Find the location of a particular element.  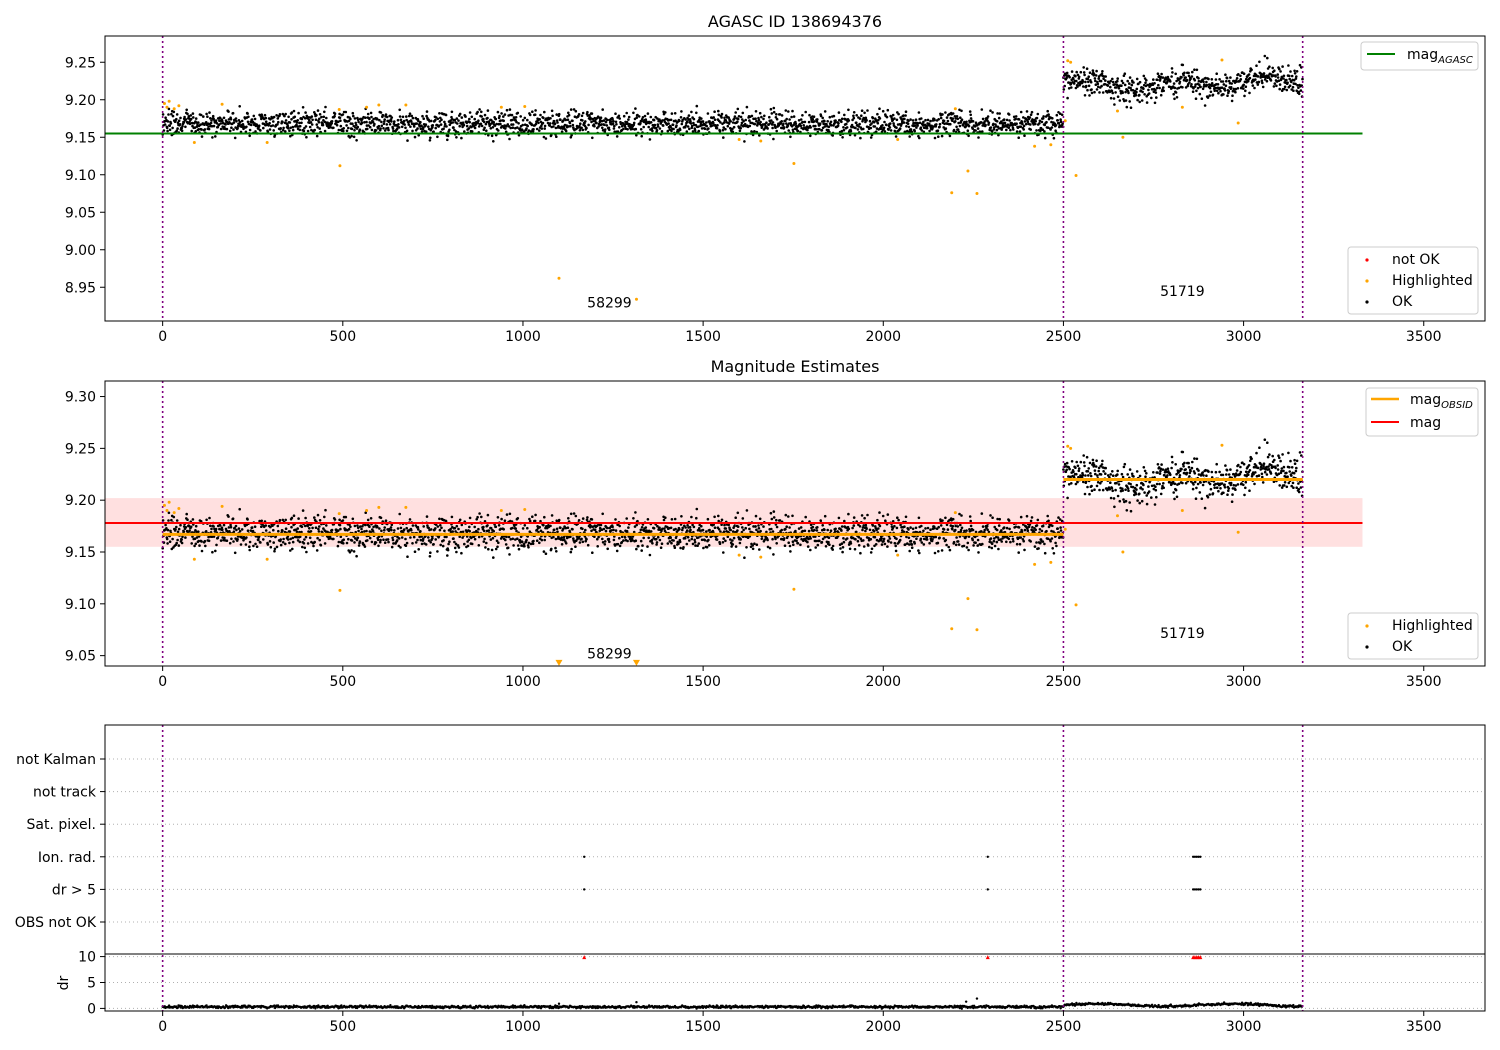

panel-1-legend-bottom: not OK Highlighted OK is located at coordinates (1413, 280).